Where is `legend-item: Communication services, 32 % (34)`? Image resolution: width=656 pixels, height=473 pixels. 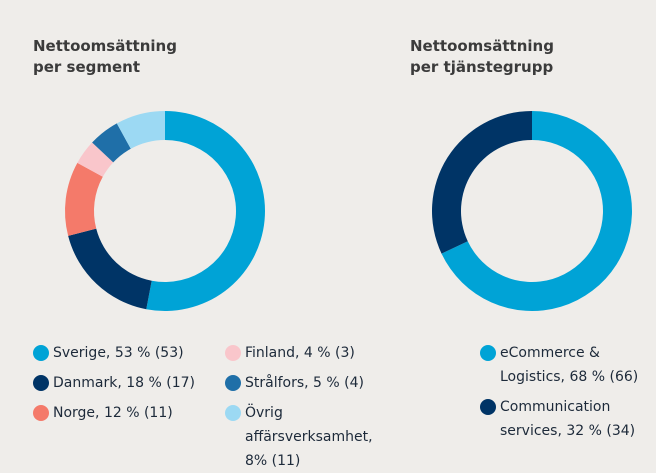 legend-item: Communication services, 32 % (34) is located at coordinates (560, 419).